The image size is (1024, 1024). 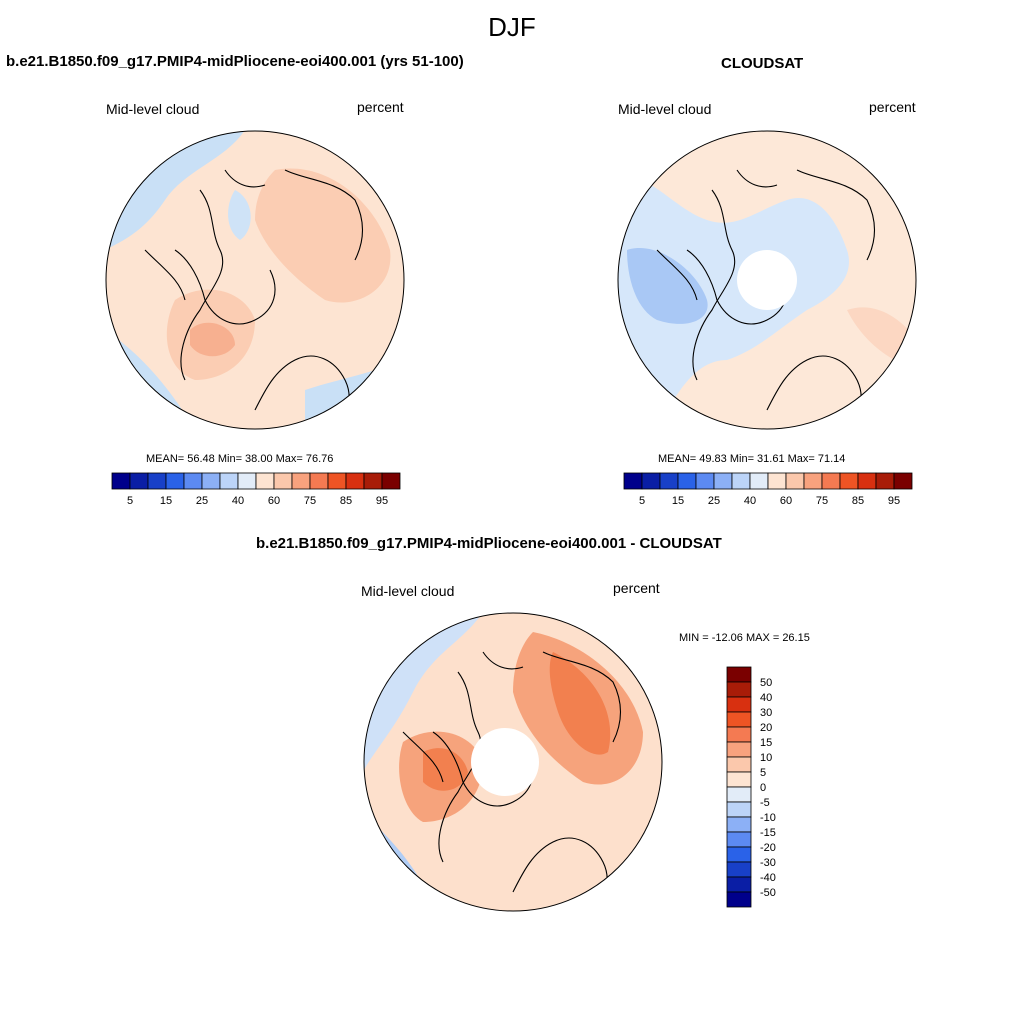 What do you see at coordinates (750, 501) in the screenshot?
I see `colorbar-obs-tick-label: 40` at bounding box center [750, 501].